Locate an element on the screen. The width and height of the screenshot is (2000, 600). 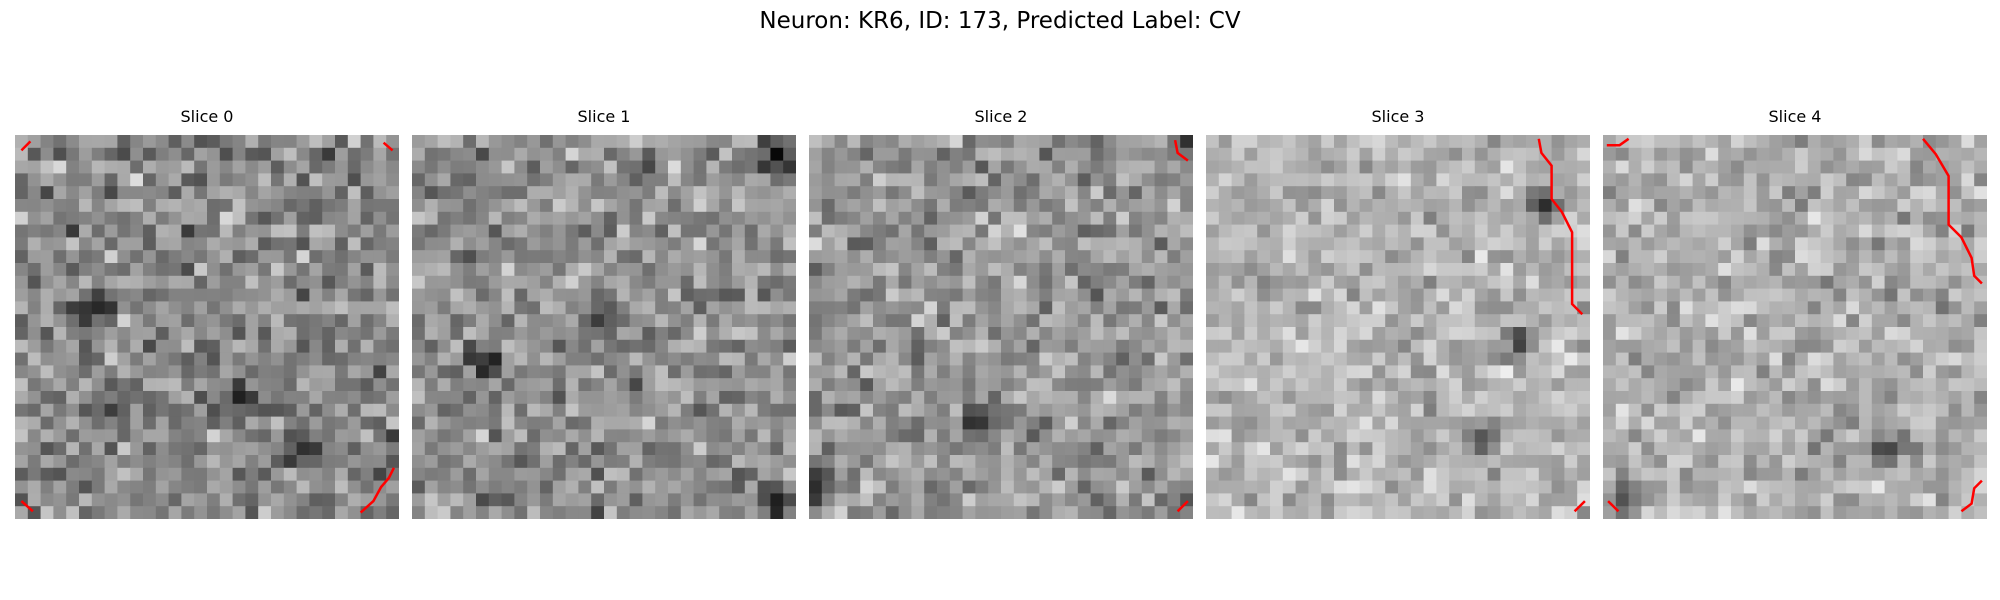
slice-panel-1: Slice 1 is located at coordinates (604, 313).